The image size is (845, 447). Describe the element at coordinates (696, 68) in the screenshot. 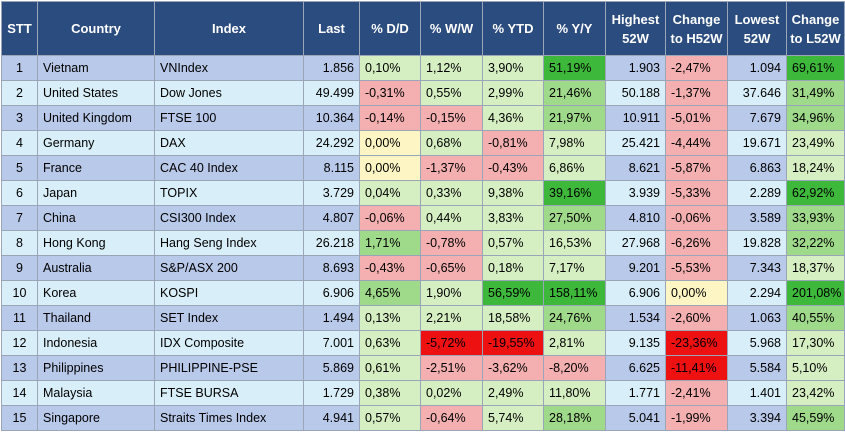

I see `cell-change-to-h52w: -2,47%` at that location.